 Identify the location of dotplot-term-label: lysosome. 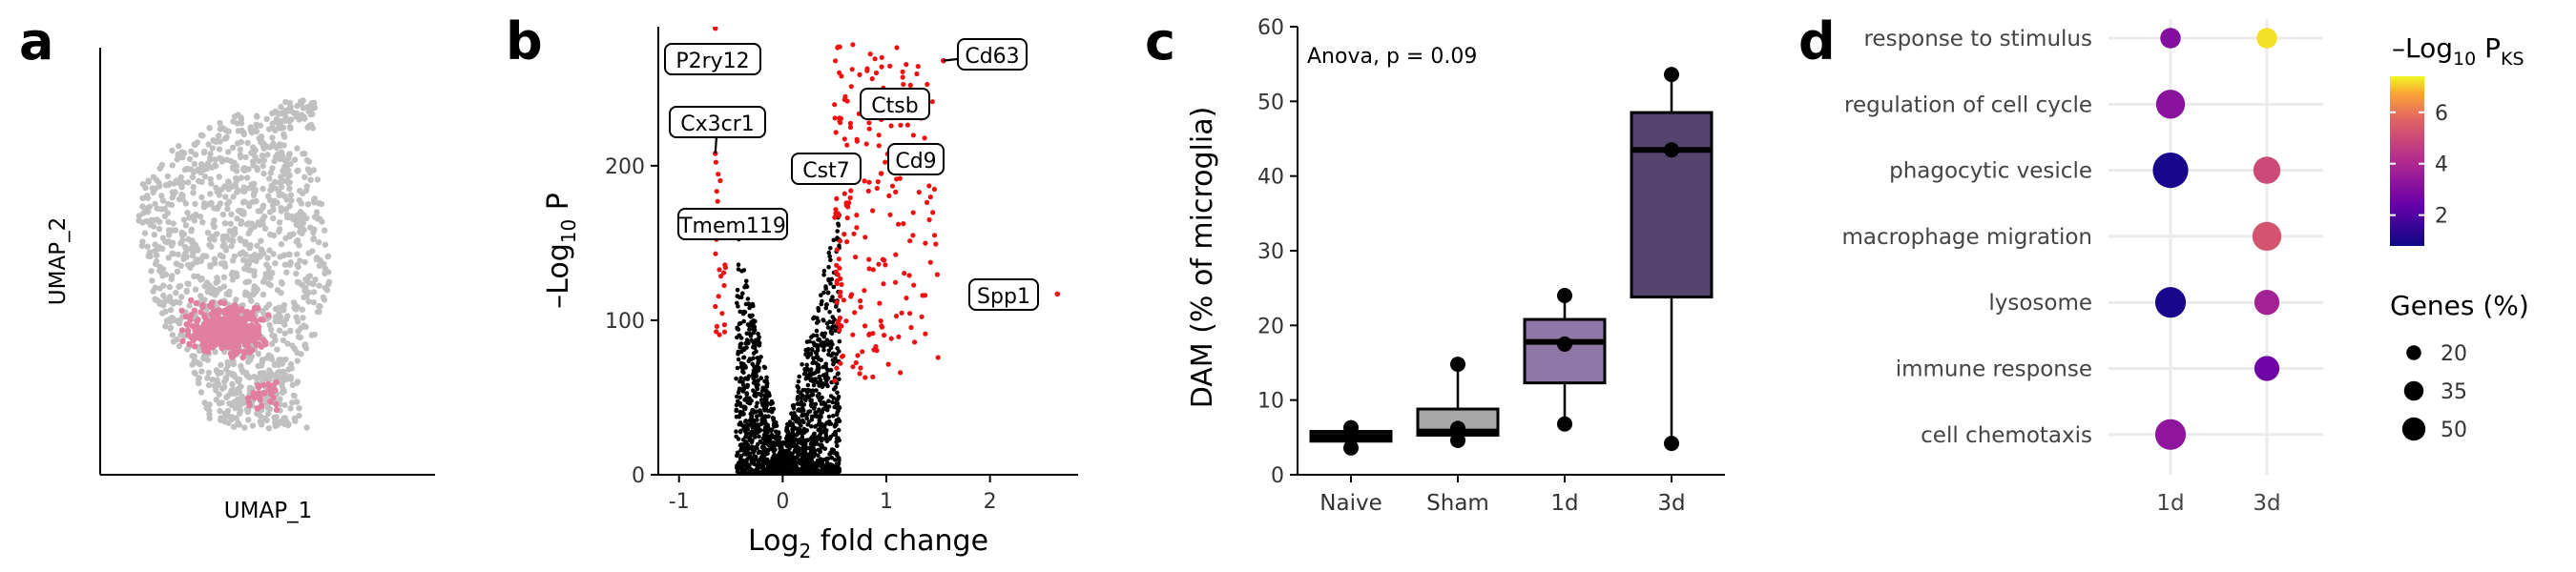
(2040, 303).